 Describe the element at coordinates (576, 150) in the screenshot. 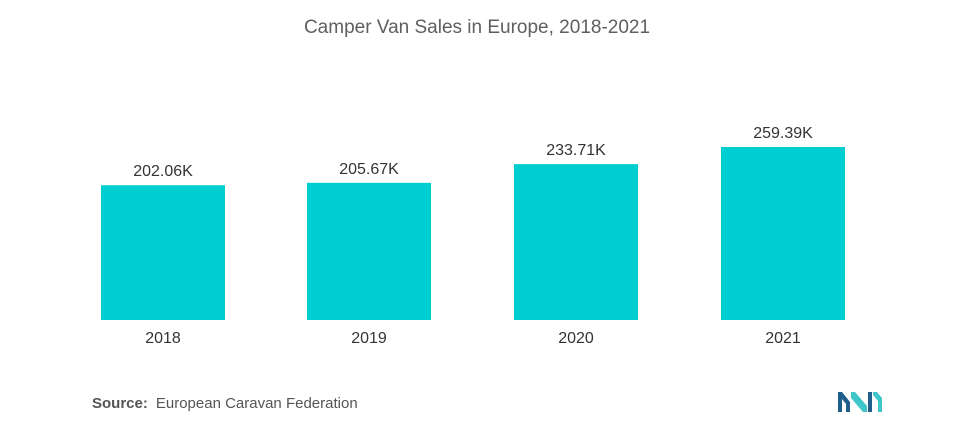

I see `data-label-2020: 233.71K` at that location.